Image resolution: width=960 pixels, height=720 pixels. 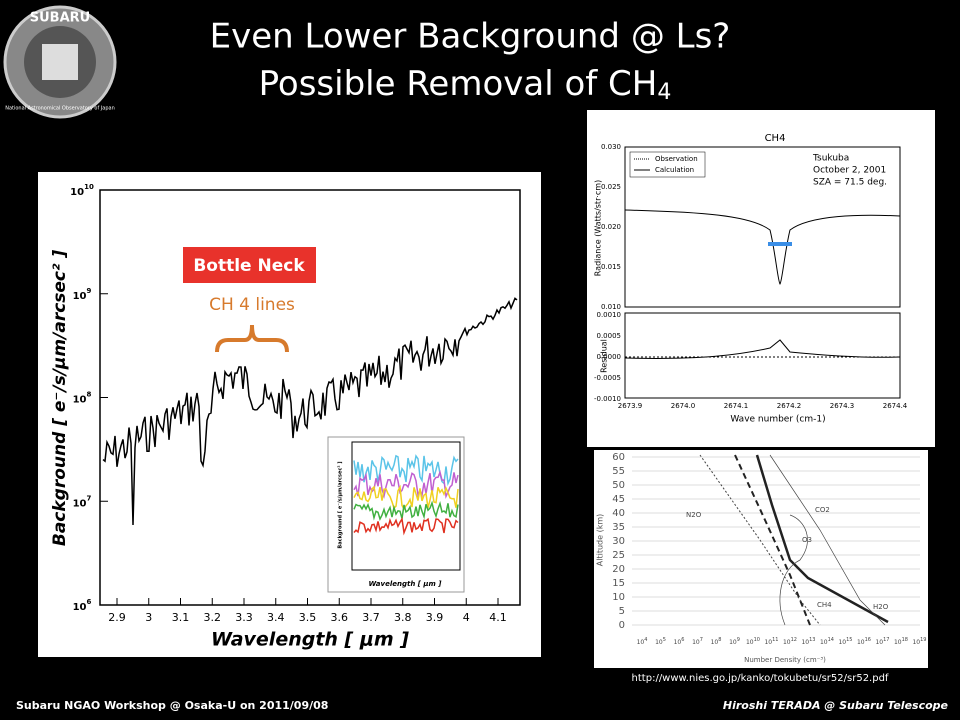 What do you see at coordinates (772, 540) in the screenshot?
I see `o3-curve` at bounding box center [772, 540].